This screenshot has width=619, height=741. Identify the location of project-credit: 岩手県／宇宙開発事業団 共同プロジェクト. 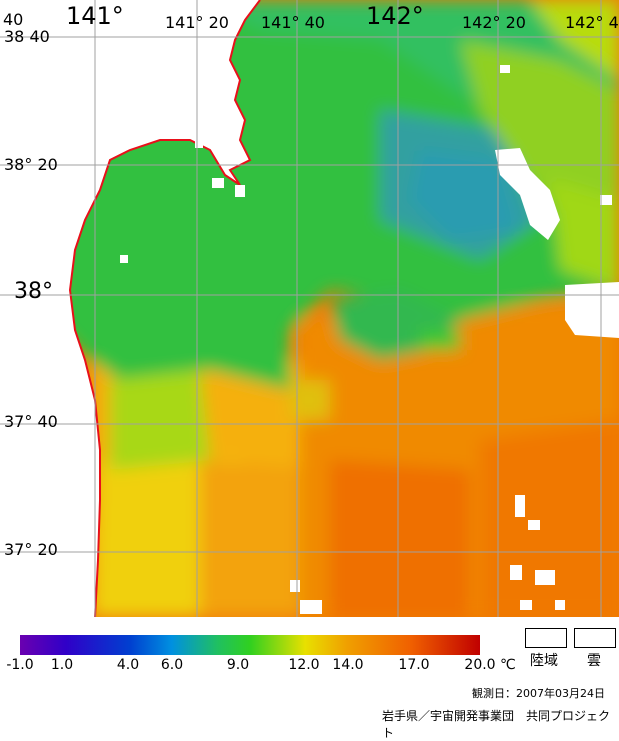
(496, 724).